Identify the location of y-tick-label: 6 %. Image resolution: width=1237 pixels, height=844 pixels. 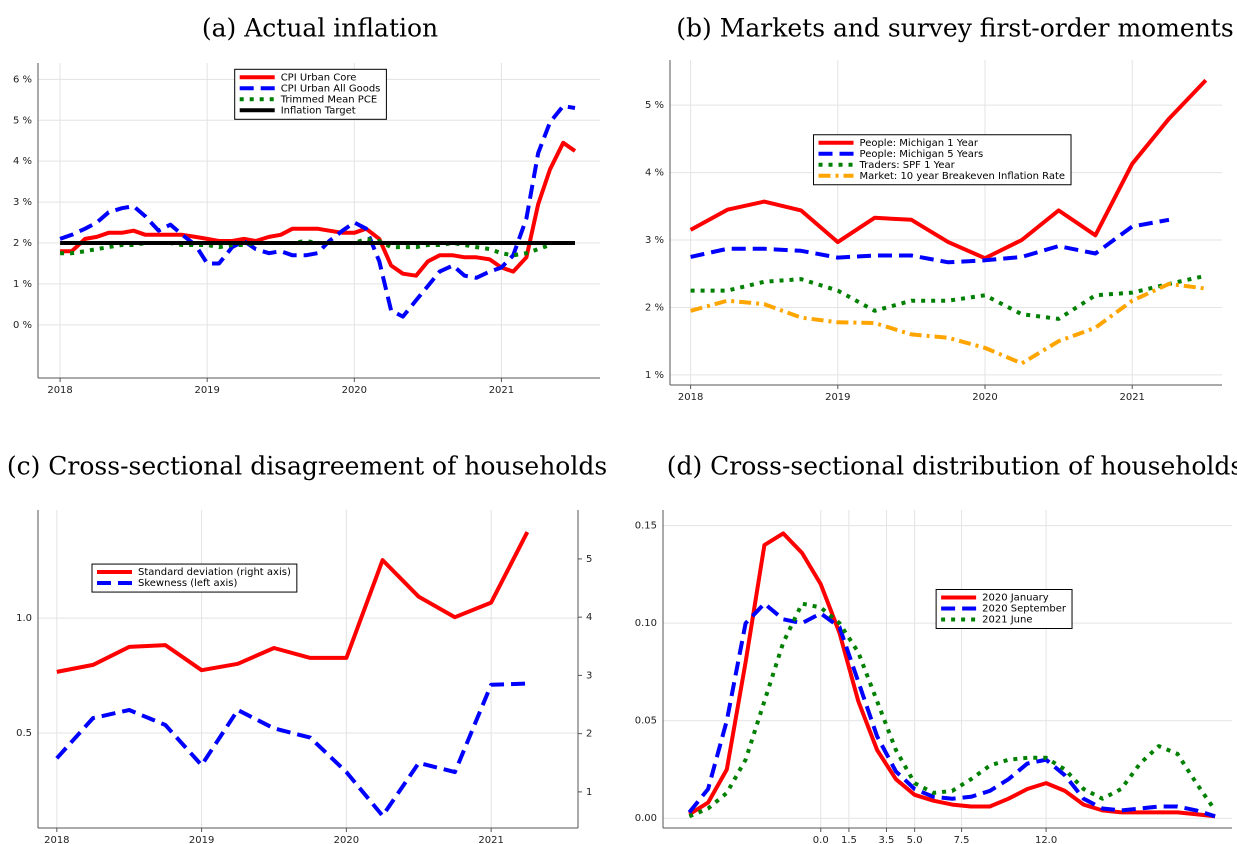
(22, 79).